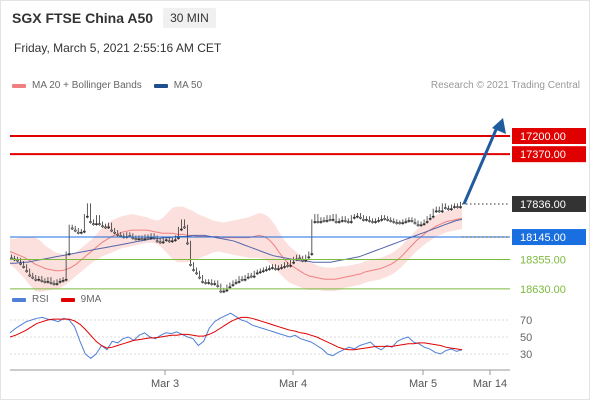 The image size is (590, 400). Describe the element at coordinates (543, 260) in the screenshot. I see `level-tag-label: 18355.00` at that location.